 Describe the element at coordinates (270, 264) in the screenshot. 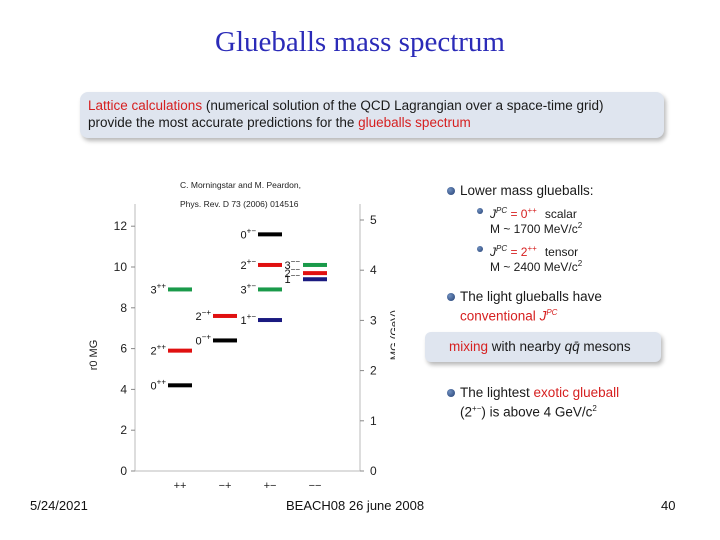

I see `level-bar-2+−` at that location.